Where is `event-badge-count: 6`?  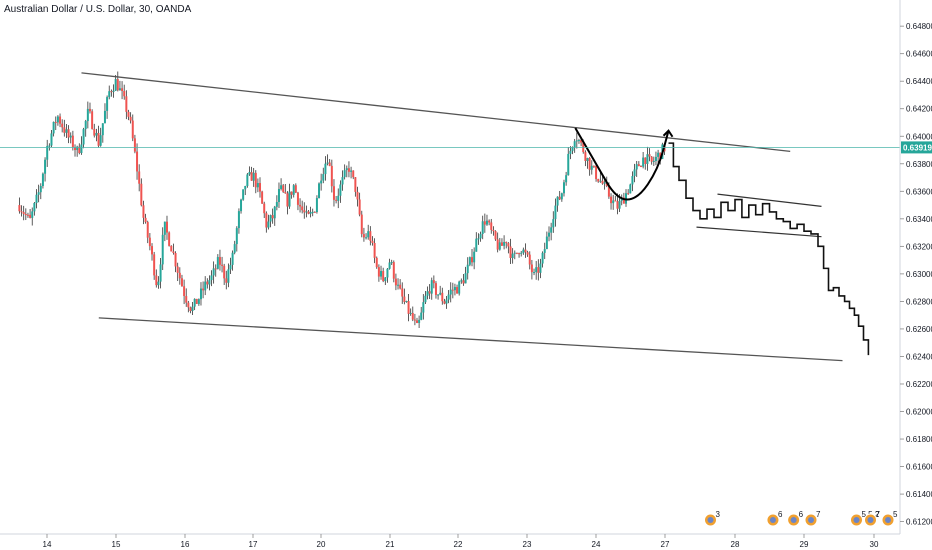
event-badge-count: 6 is located at coordinates (801, 514).